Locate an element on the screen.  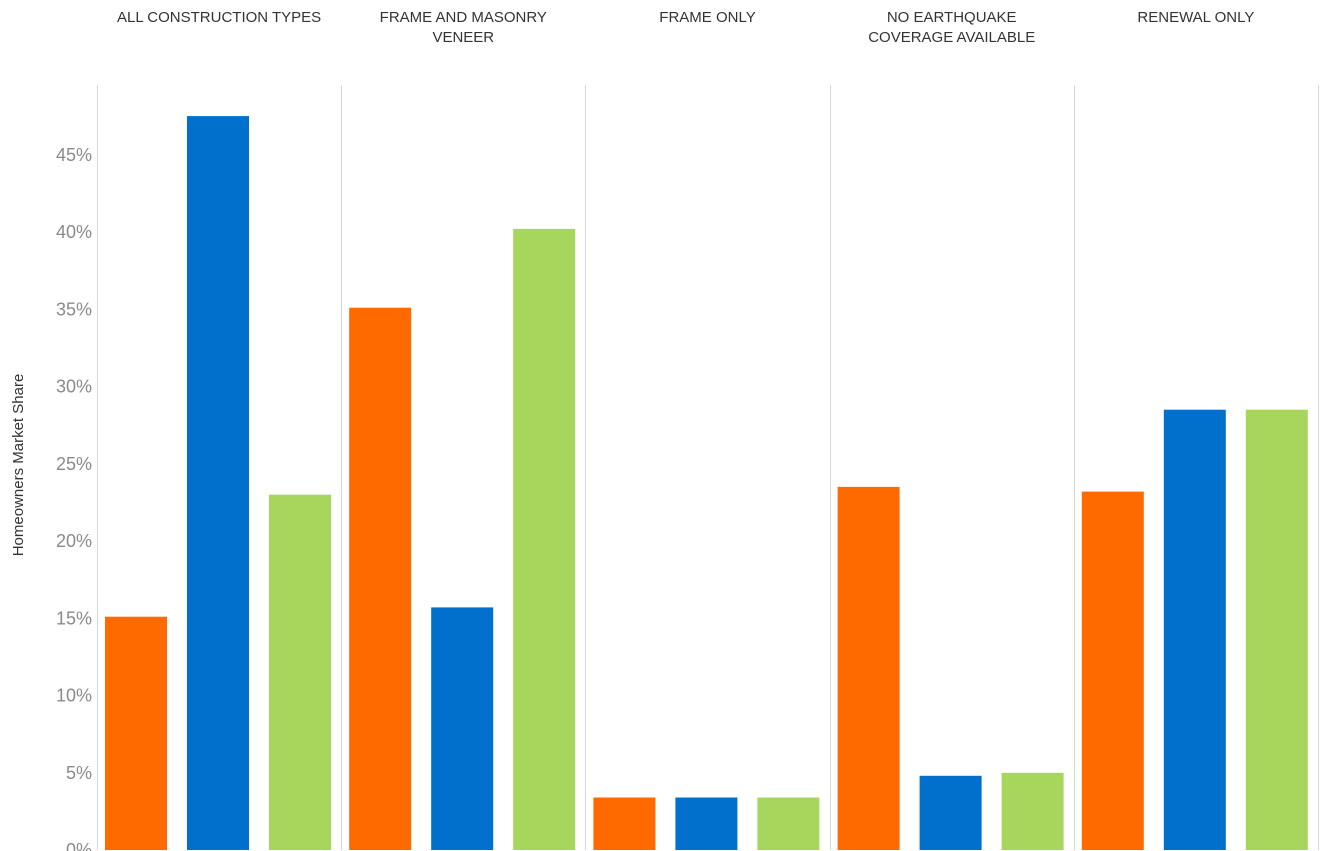
category-label-line: ALL CONSTRUCTION TYPES is located at coordinates (219, 17).